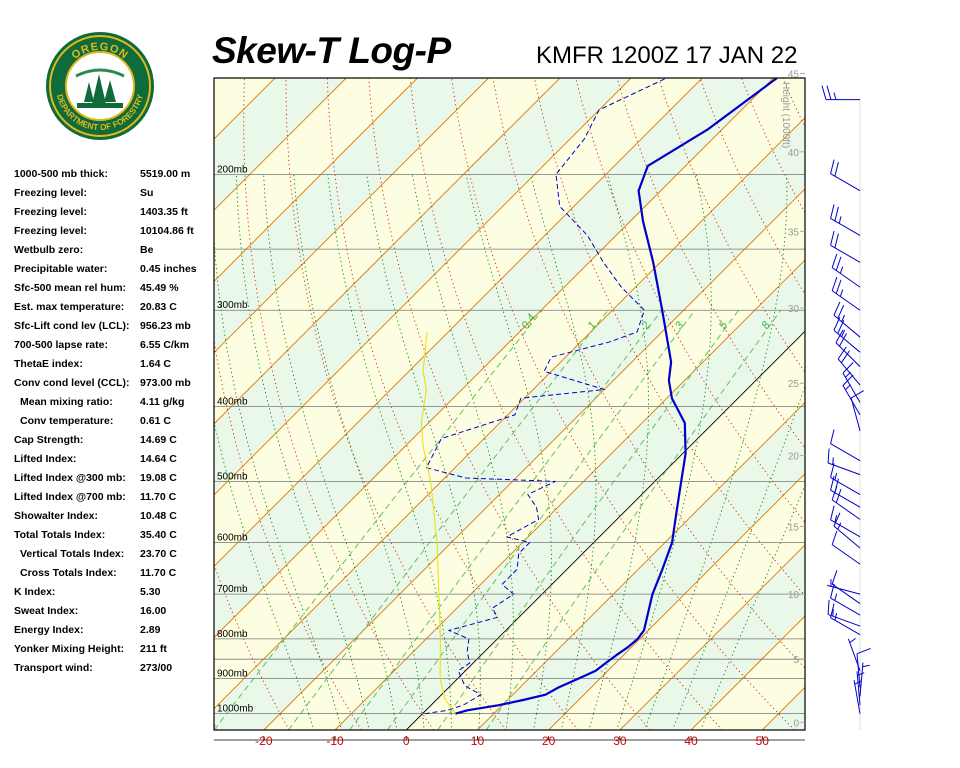 This screenshot has height=768, width=960. What do you see at coordinates (48, 364) in the screenshot?
I see `index-label: ThetaE index:` at bounding box center [48, 364].